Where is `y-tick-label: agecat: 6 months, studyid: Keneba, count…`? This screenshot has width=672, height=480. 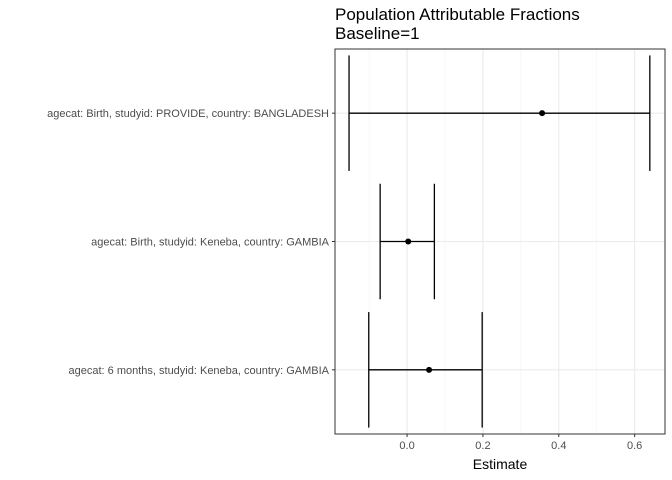 y-tick-label: agecat: 6 months, studyid: Keneba, count… is located at coordinates (199, 371).